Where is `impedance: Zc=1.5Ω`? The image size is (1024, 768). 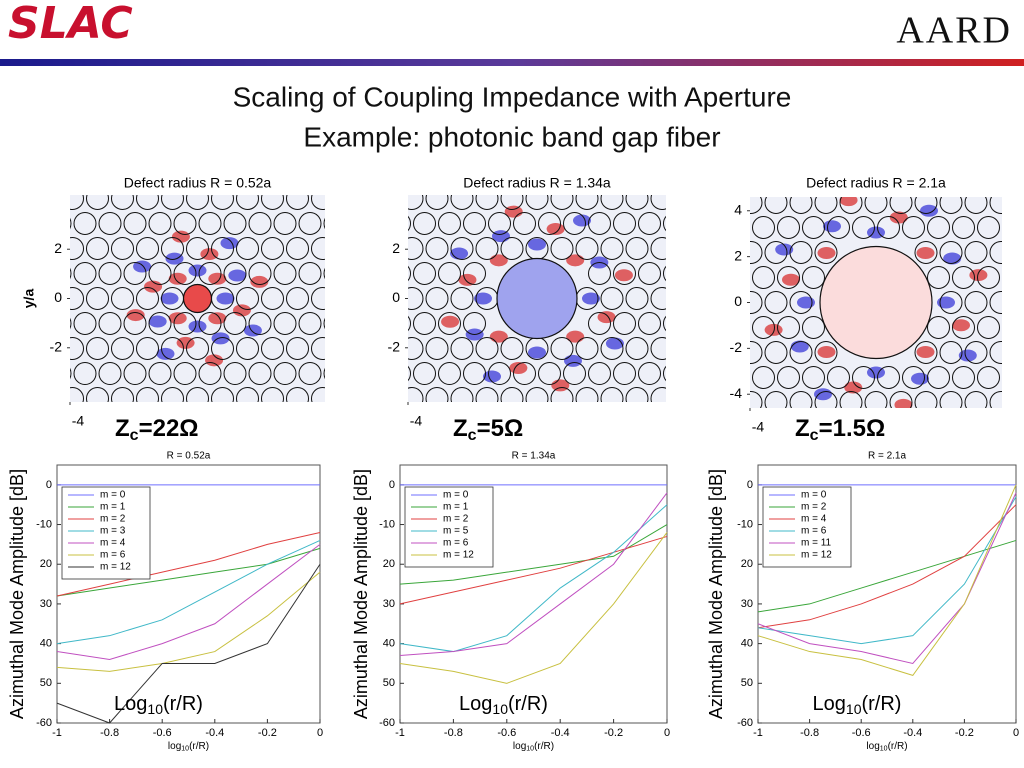
impedance: Zc=1.5Ω is located at coordinates (840, 429).